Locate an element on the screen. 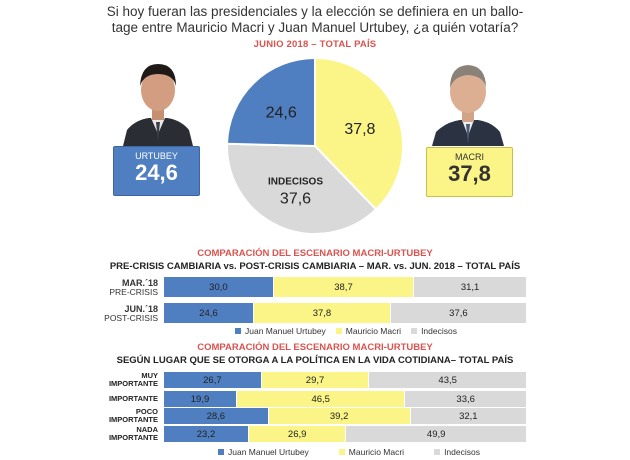 The image size is (630, 460). bar-segment-macri: 37,8 is located at coordinates (321, 313).